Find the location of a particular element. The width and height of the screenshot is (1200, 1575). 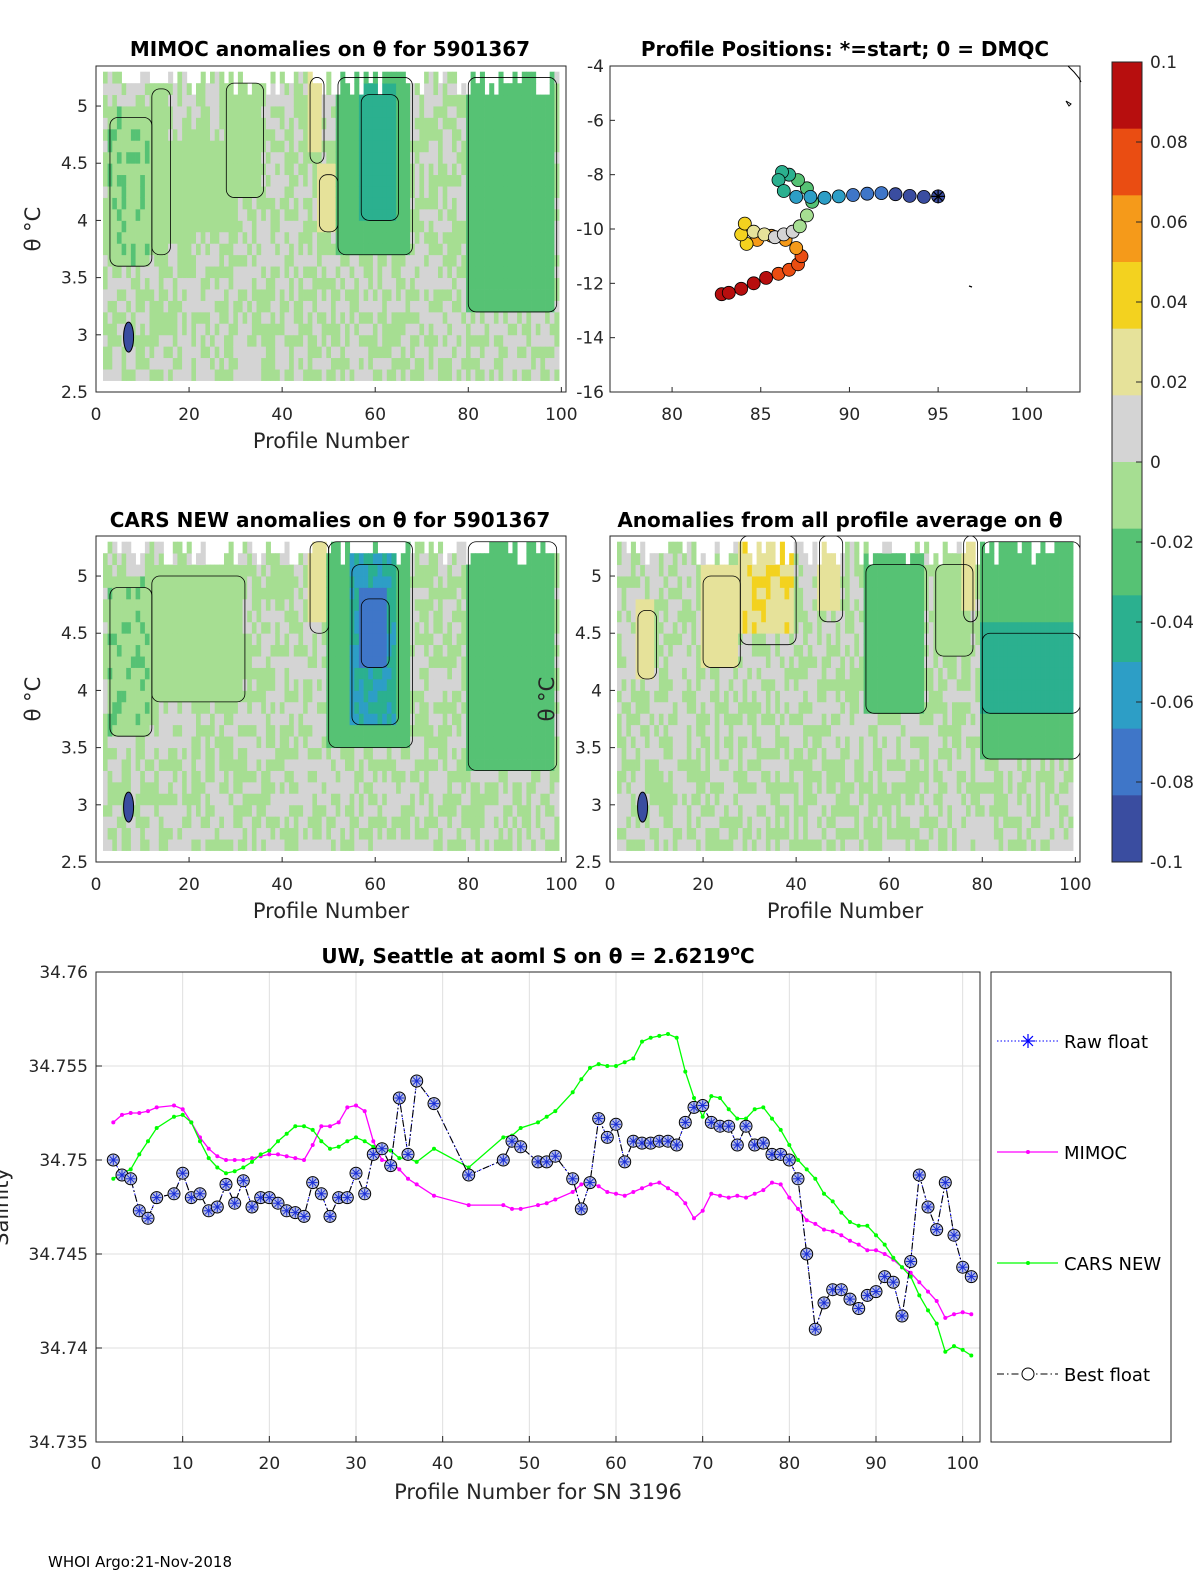

profile-position-point is located at coordinates (799, 226).